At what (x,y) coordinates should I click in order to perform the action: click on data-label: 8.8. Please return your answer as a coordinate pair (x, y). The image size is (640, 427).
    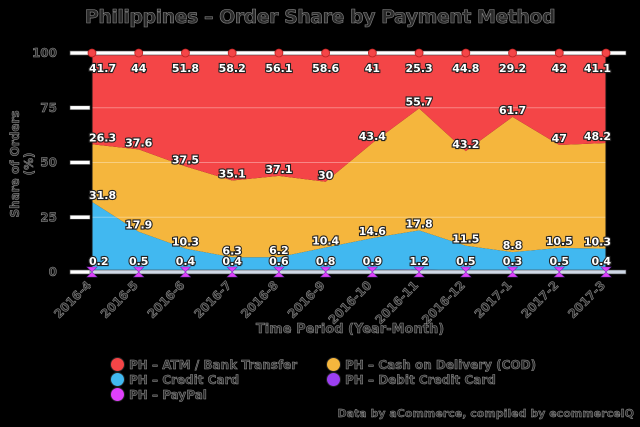
    Looking at the image, I should click on (513, 245).